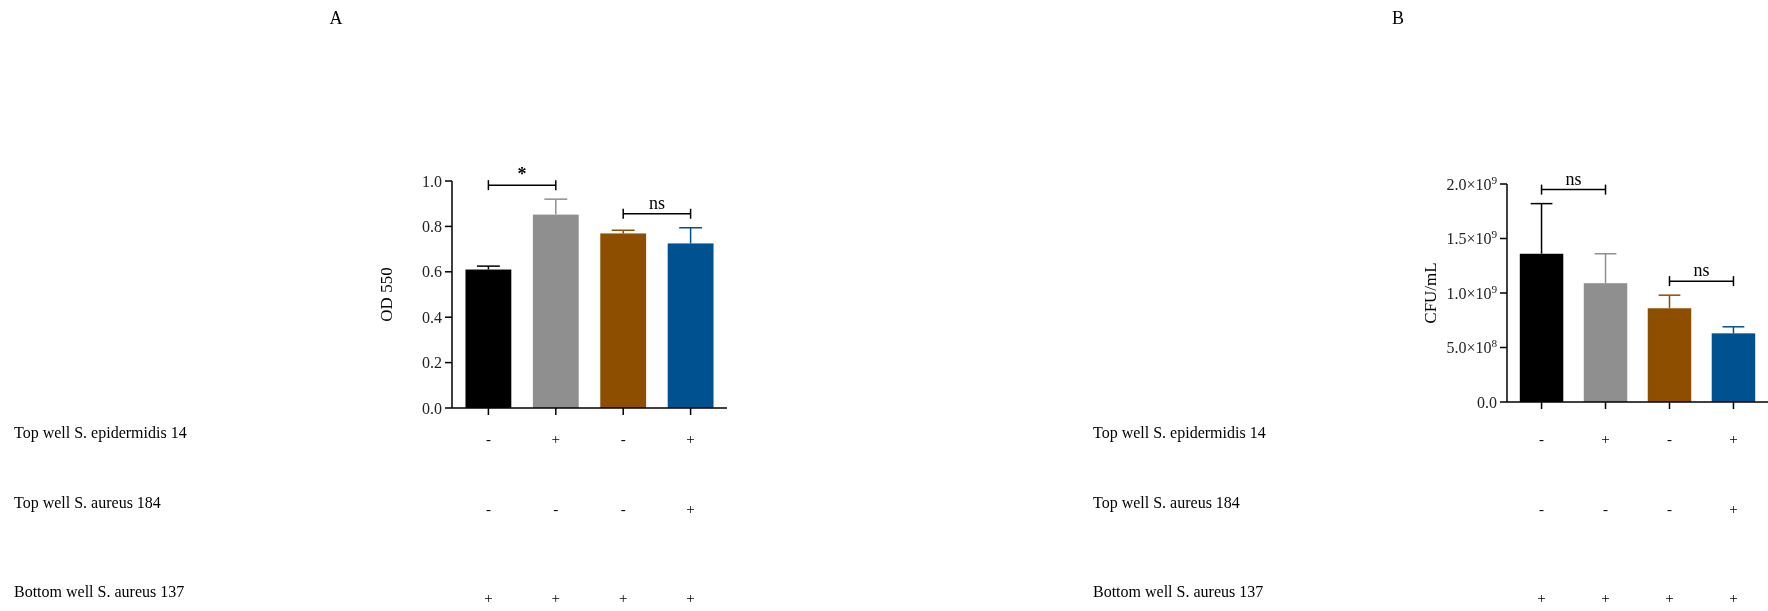  Describe the element at coordinates (432, 317) in the screenshot. I see `y-tick-label: 0.4` at that location.